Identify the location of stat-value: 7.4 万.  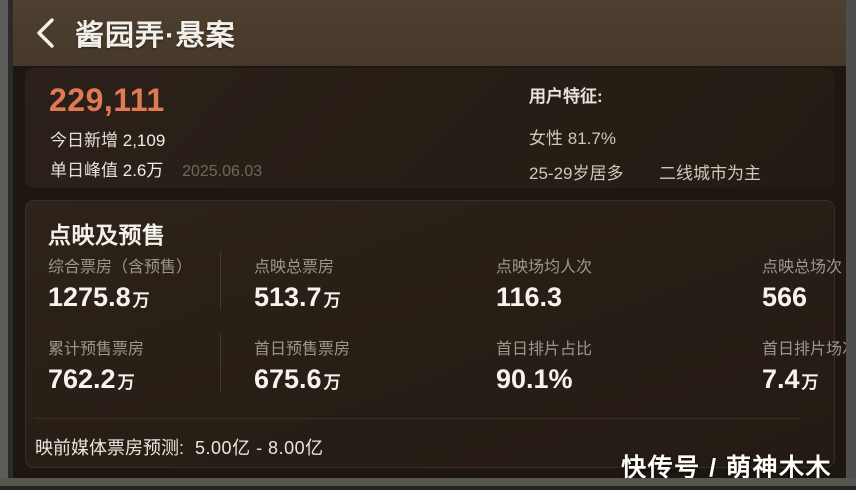
(804, 379).